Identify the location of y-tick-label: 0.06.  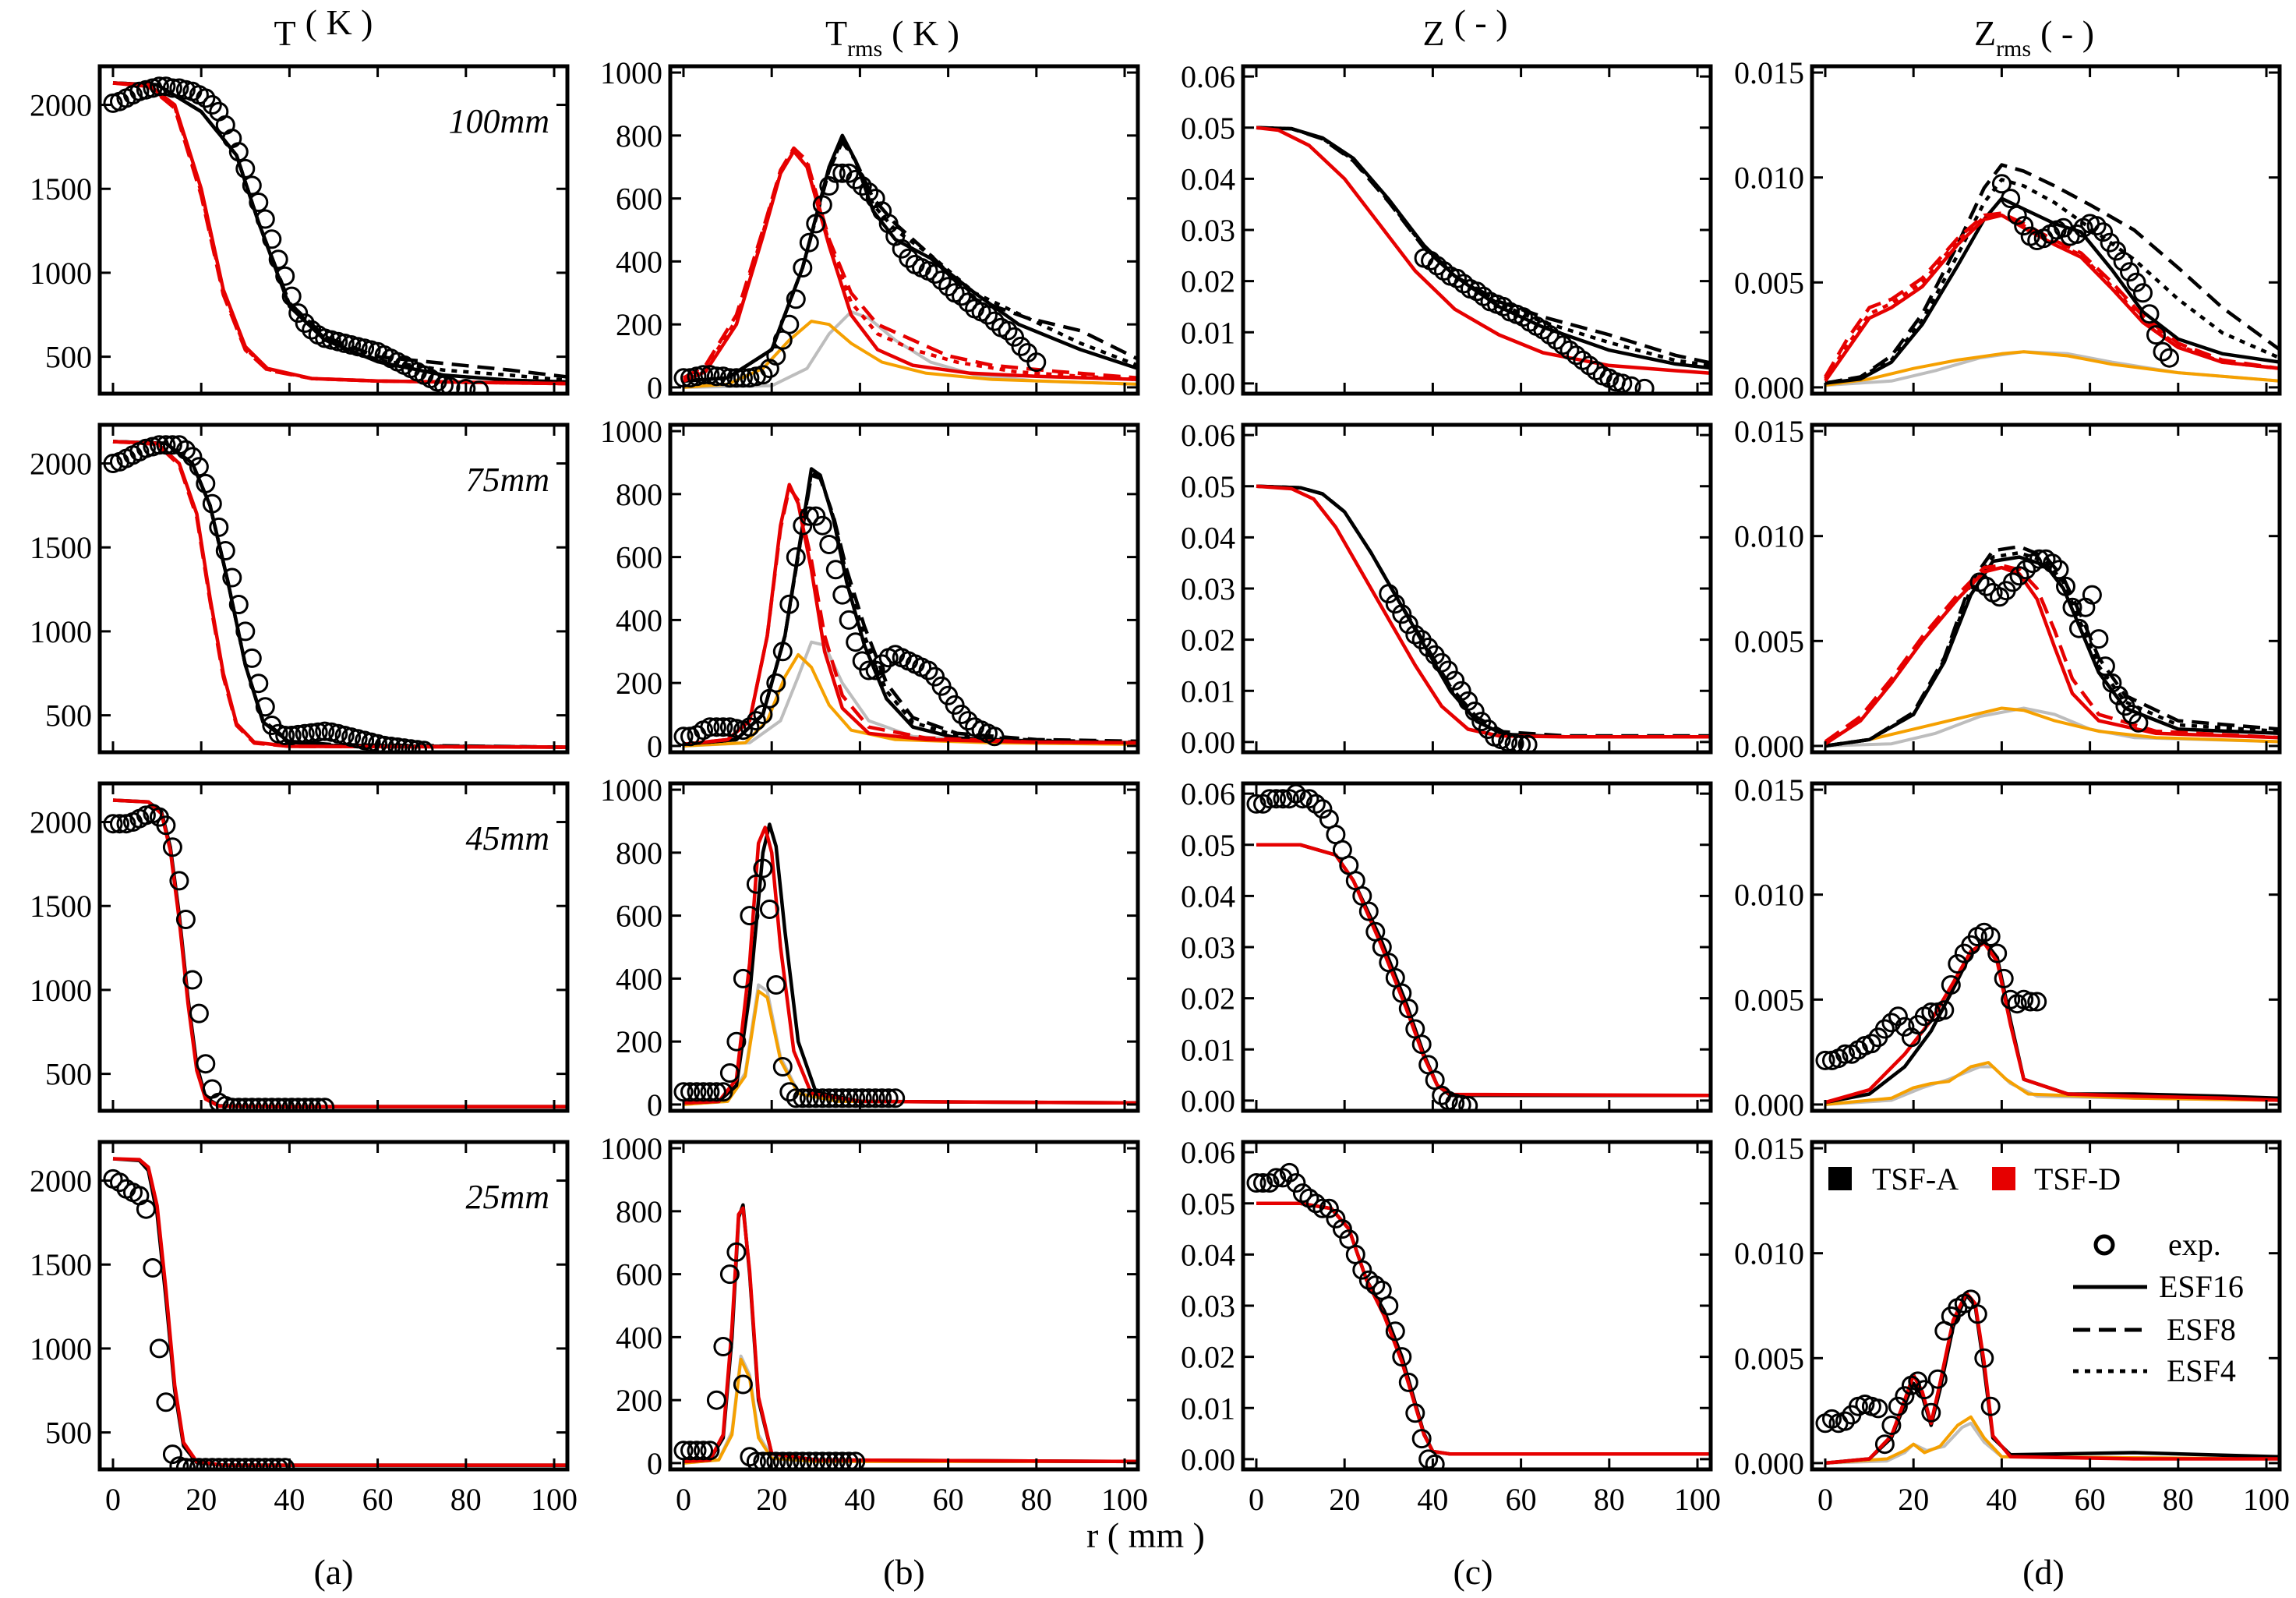
(1208, 793).